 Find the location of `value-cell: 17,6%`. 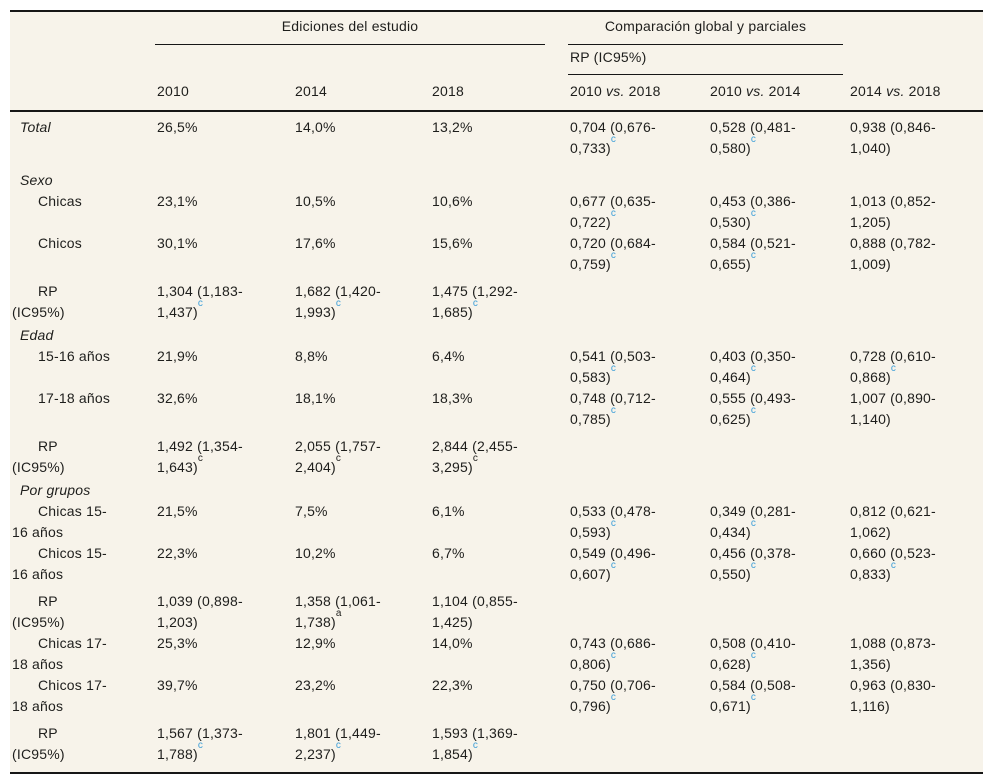

value-cell: 17,6% is located at coordinates (315, 243).